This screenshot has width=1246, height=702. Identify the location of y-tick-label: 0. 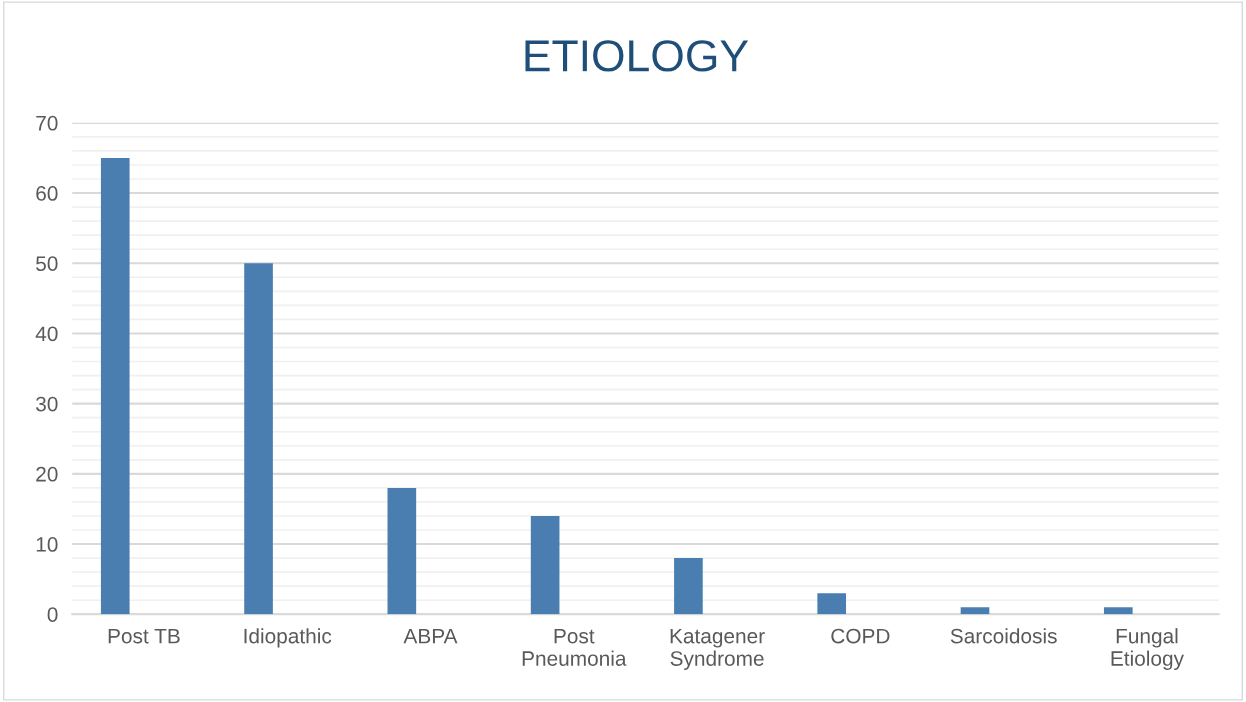
(52, 614).